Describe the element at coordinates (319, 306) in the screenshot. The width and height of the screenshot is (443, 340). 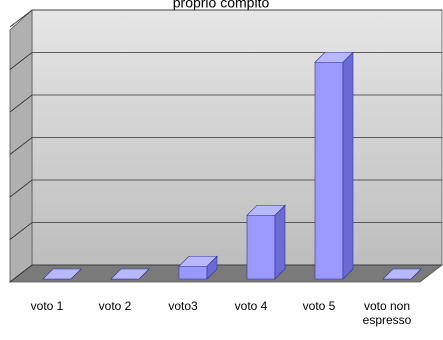
I see `x-tick-label: voto 5` at that location.